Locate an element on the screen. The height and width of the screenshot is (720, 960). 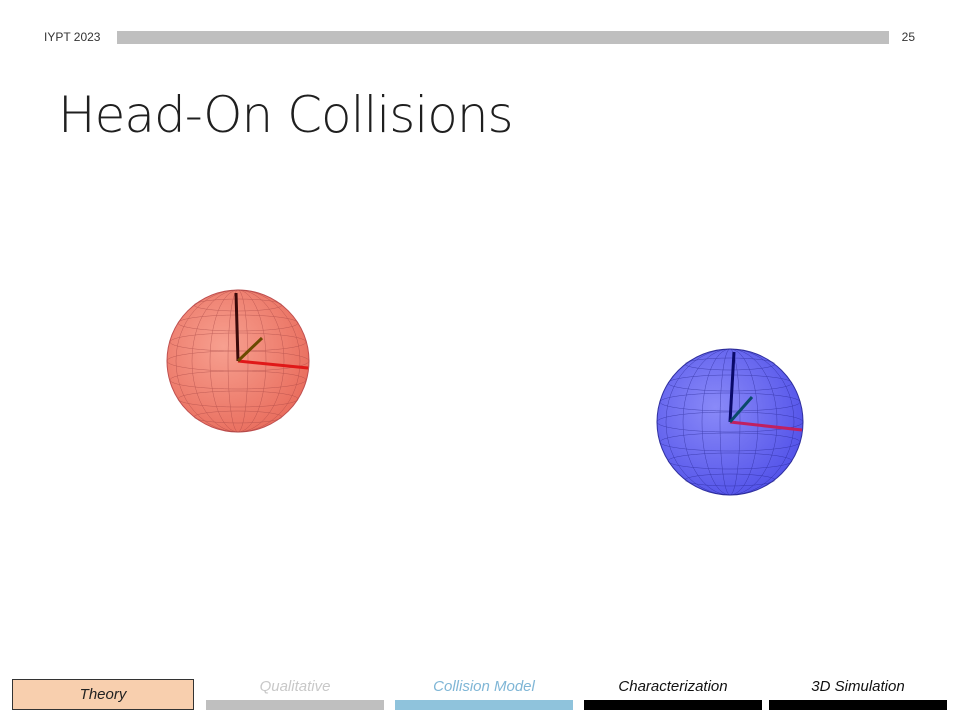
red-sphere is located at coordinates (238, 361).